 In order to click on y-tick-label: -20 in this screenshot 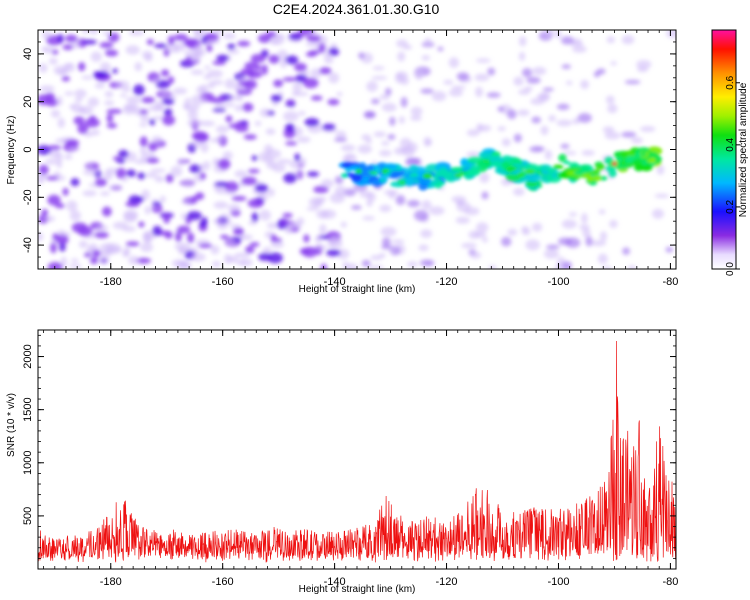, I will do `click(28, 197)`.